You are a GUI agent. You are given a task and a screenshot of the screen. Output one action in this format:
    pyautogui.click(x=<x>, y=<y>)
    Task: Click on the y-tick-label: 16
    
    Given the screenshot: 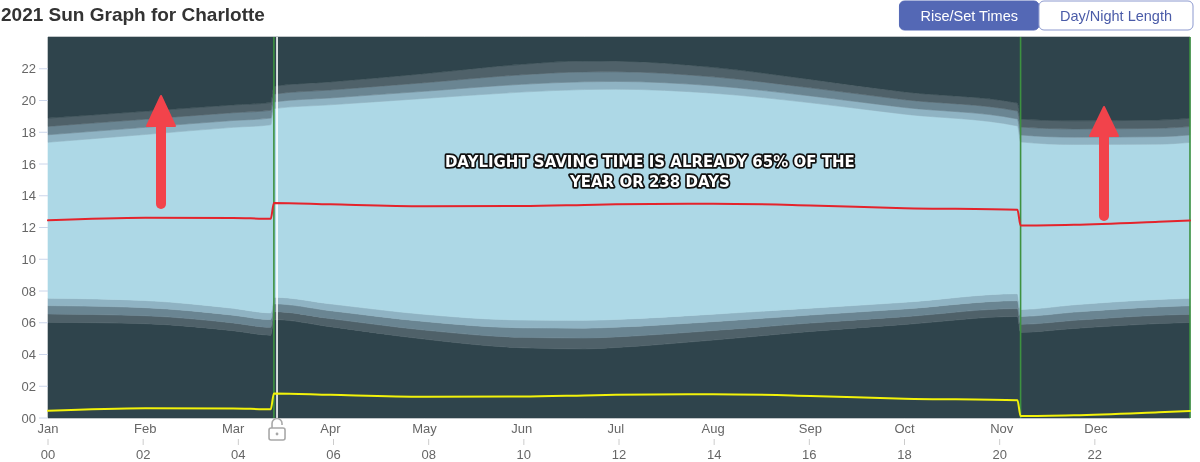 What is the action you would take?
    pyautogui.click(x=28, y=164)
    